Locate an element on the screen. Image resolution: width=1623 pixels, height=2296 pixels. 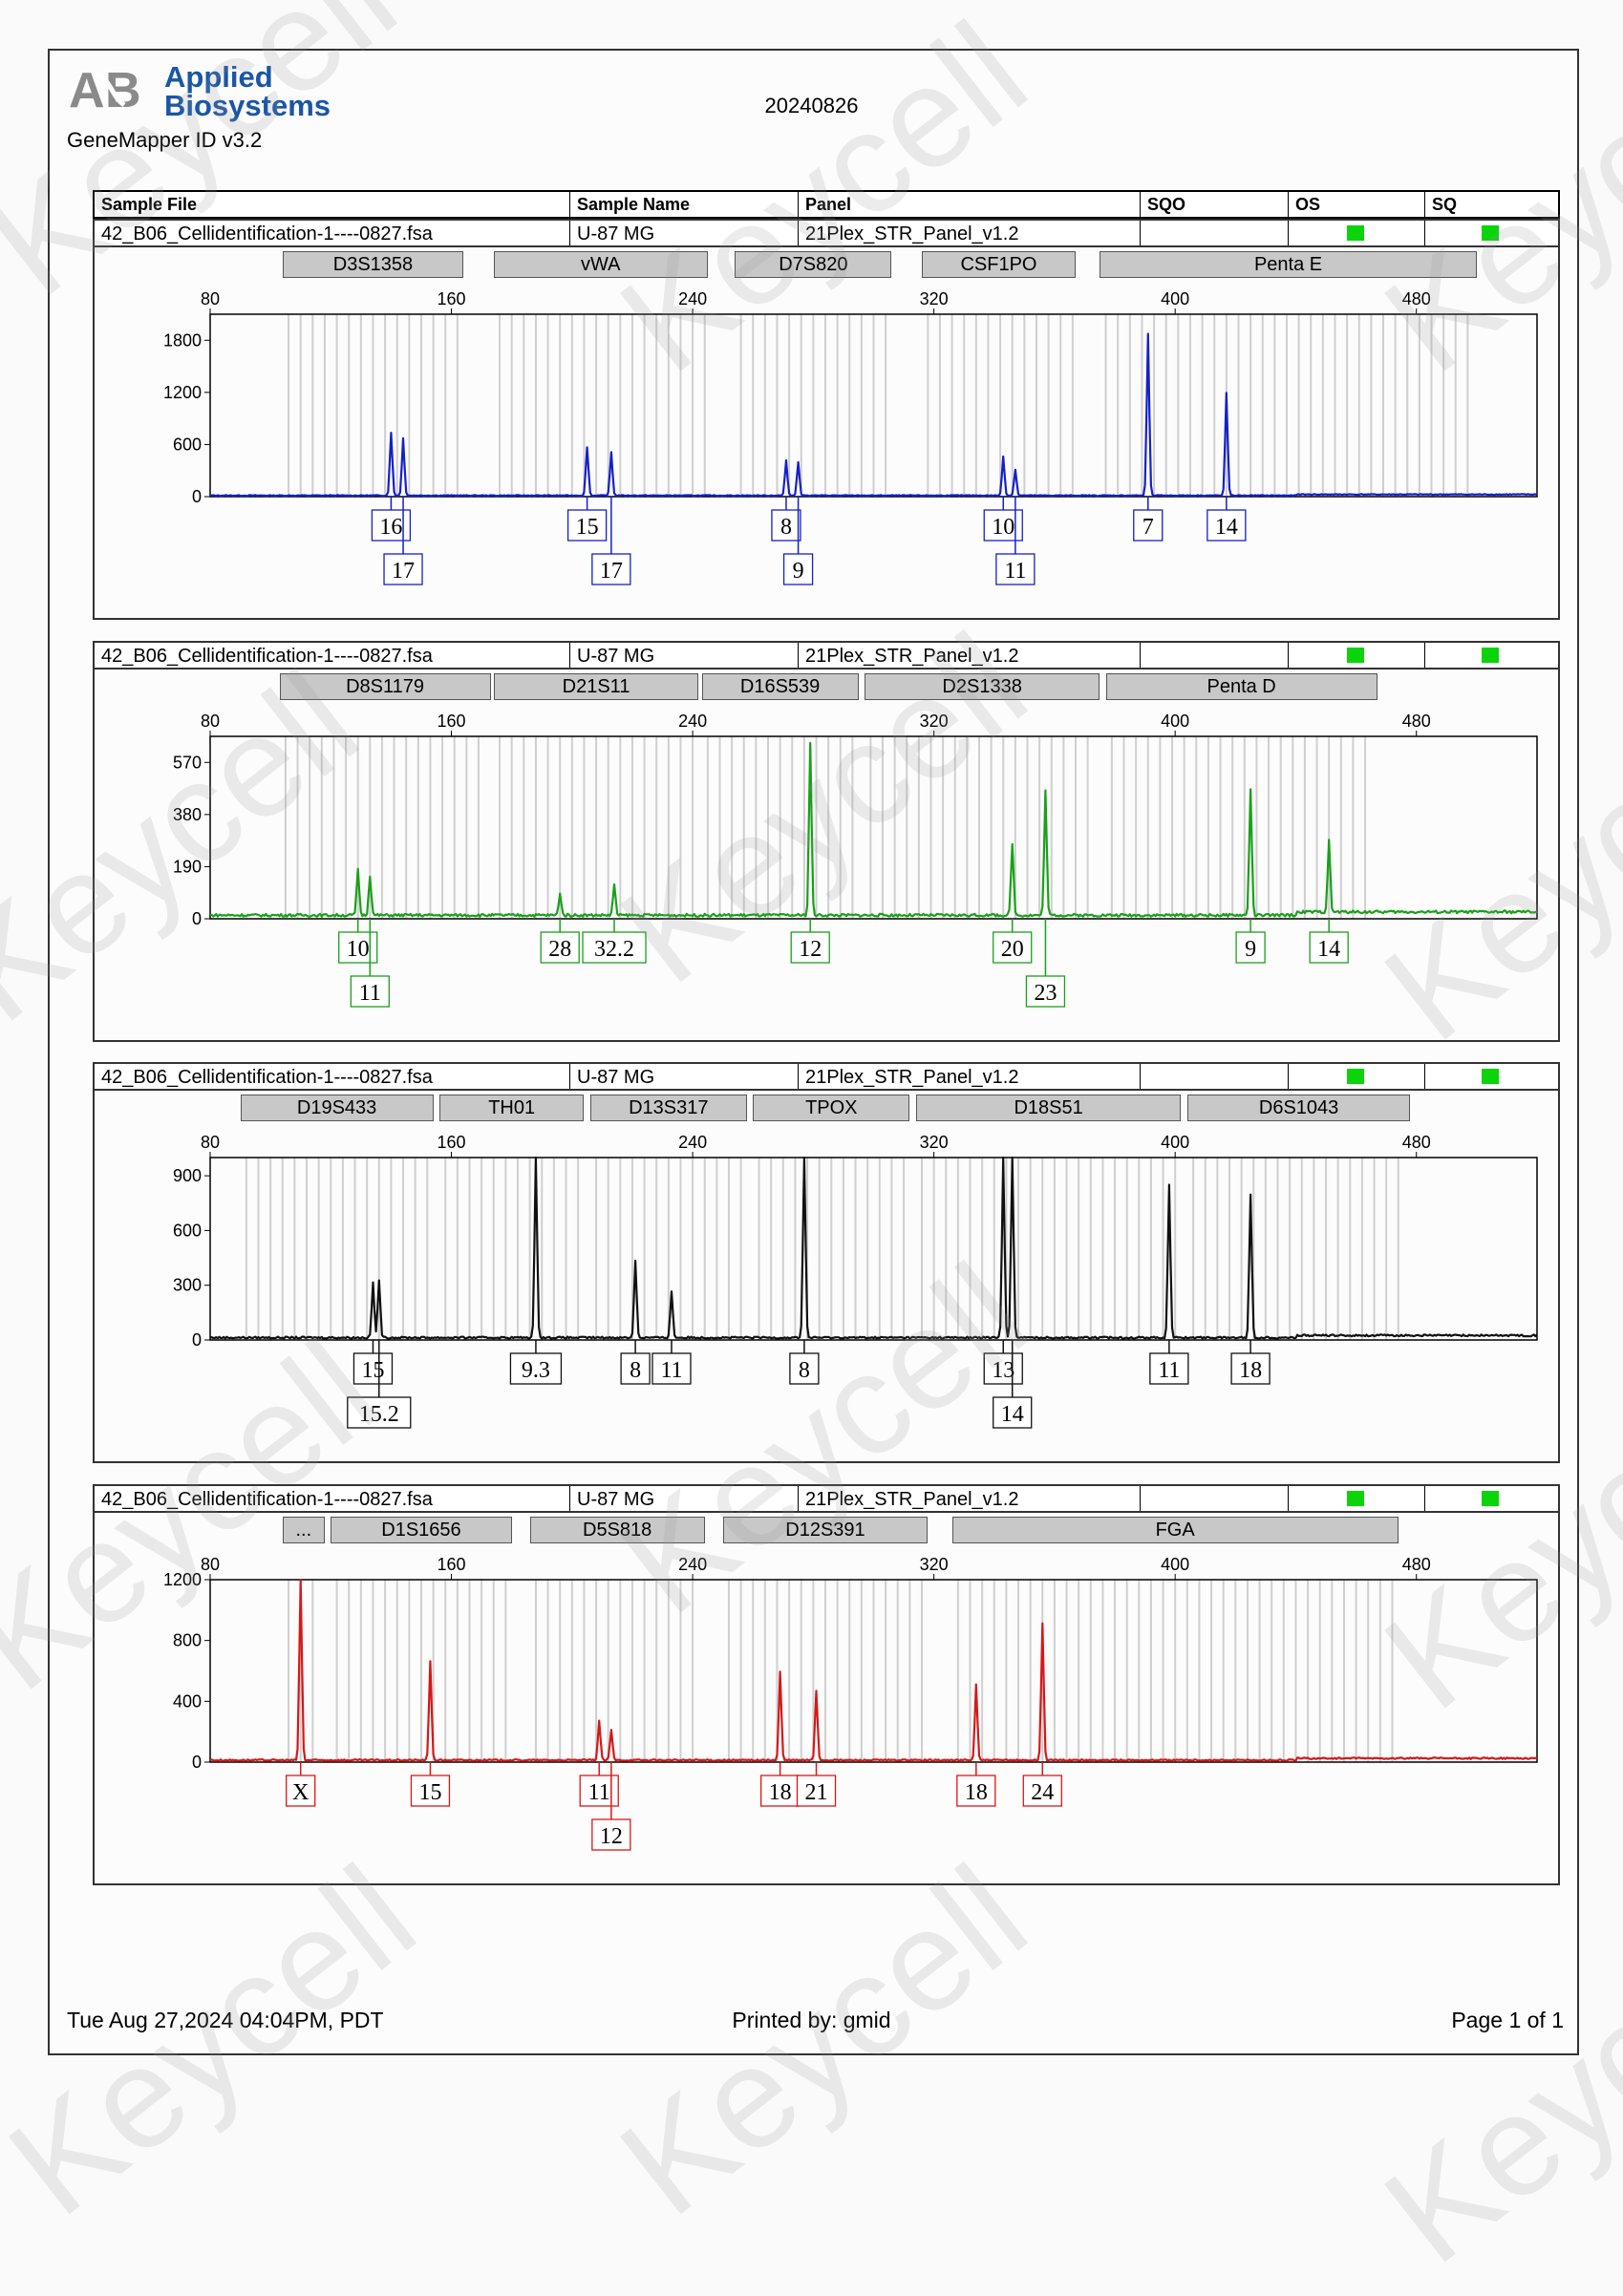
plot-frame is located at coordinates (873, 827).